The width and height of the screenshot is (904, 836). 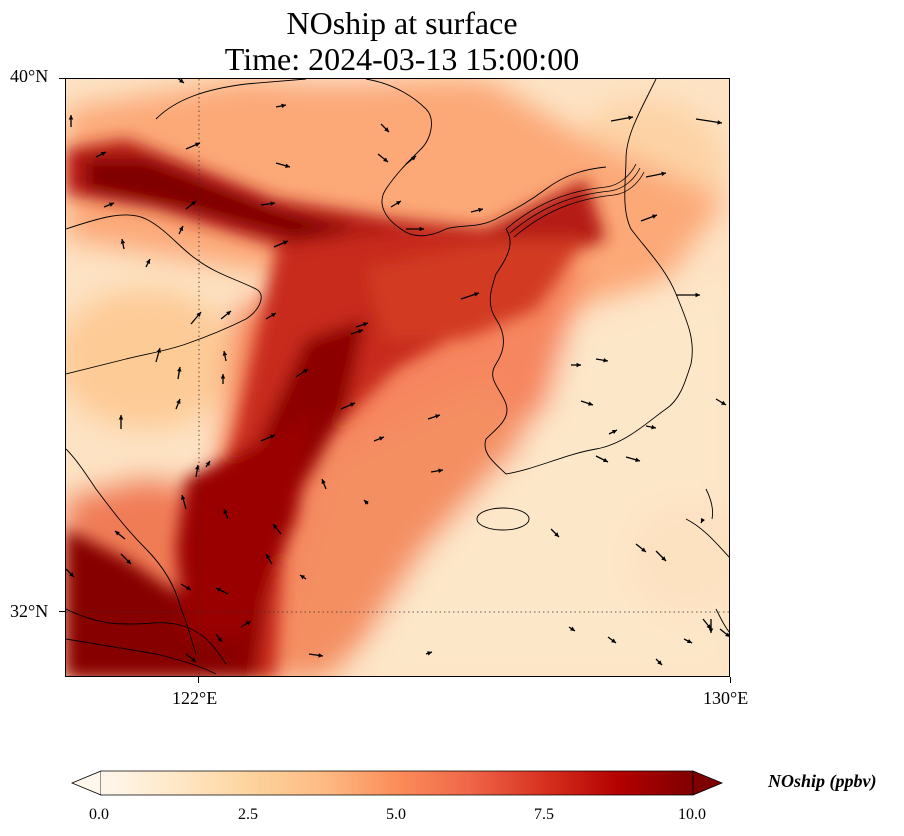 What do you see at coordinates (86, 783) in the screenshot?
I see `colorbar-min-extend` at bounding box center [86, 783].